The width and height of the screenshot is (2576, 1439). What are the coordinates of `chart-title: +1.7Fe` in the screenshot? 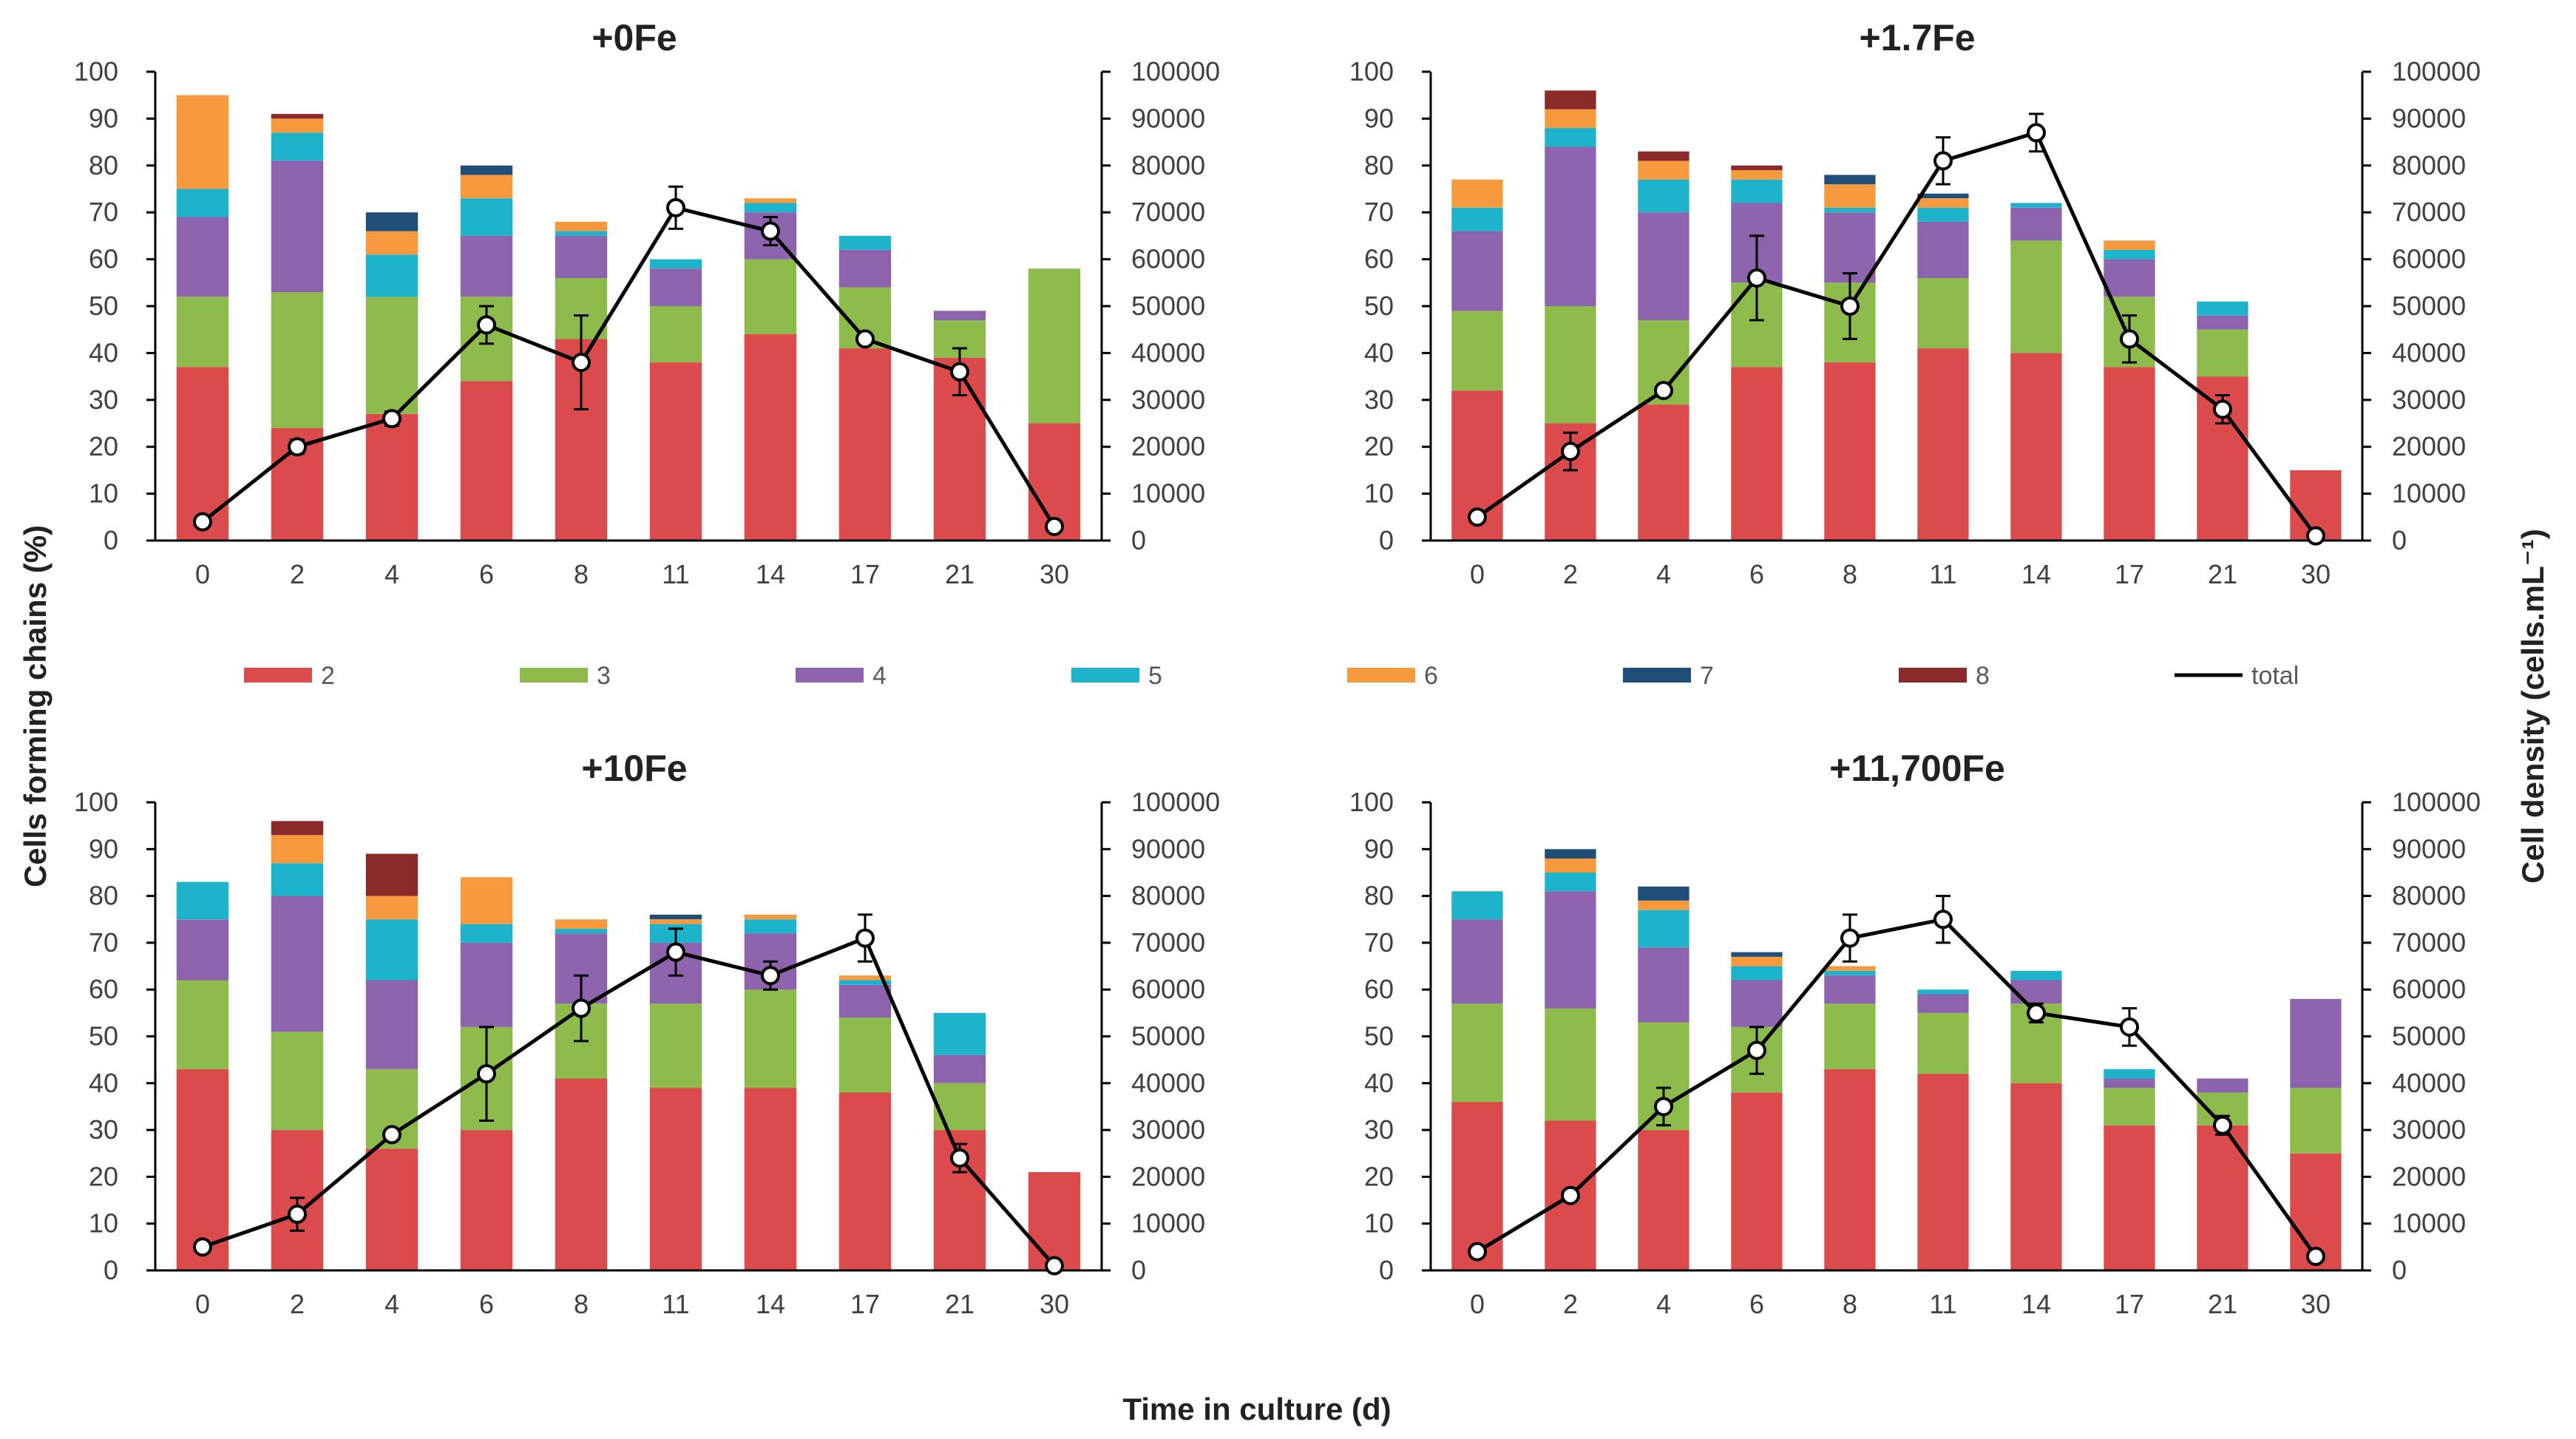 It's located at (1917, 37).